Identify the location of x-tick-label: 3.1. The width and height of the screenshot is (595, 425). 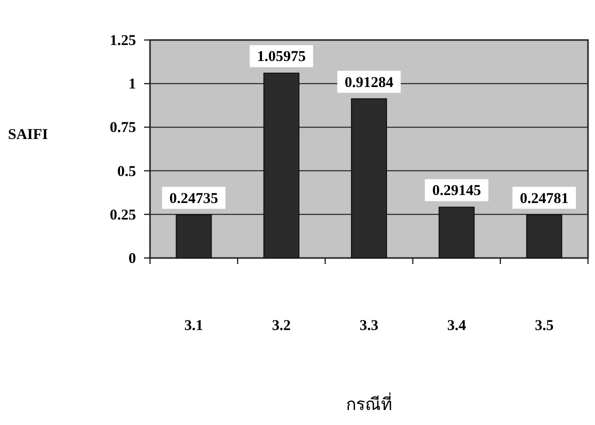
(194, 326).